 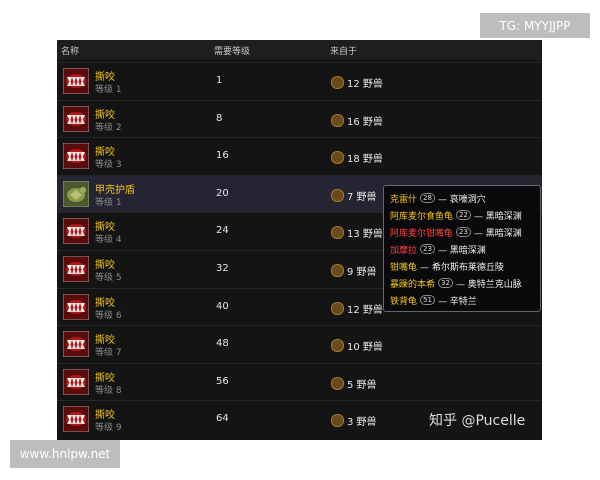 What do you see at coordinates (108, 428) in the screenshot?
I see `ability-rank: 等级 9` at bounding box center [108, 428].